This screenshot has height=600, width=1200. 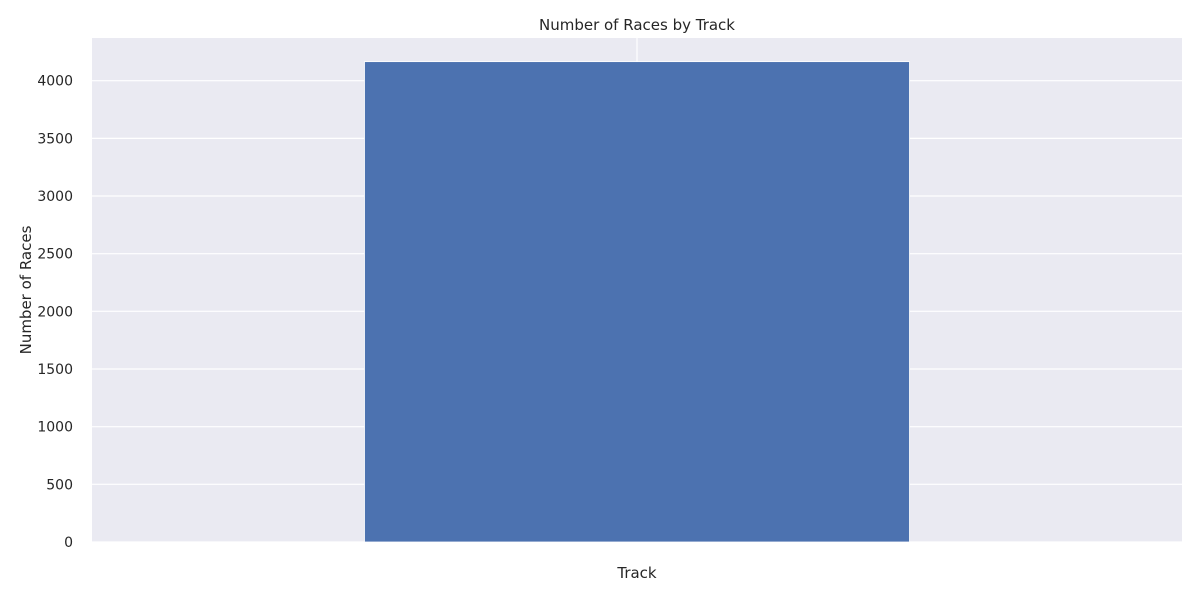 What do you see at coordinates (55, 428) in the screenshot?
I see `y-tick-label: 1000` at bounding box center [55, 428].